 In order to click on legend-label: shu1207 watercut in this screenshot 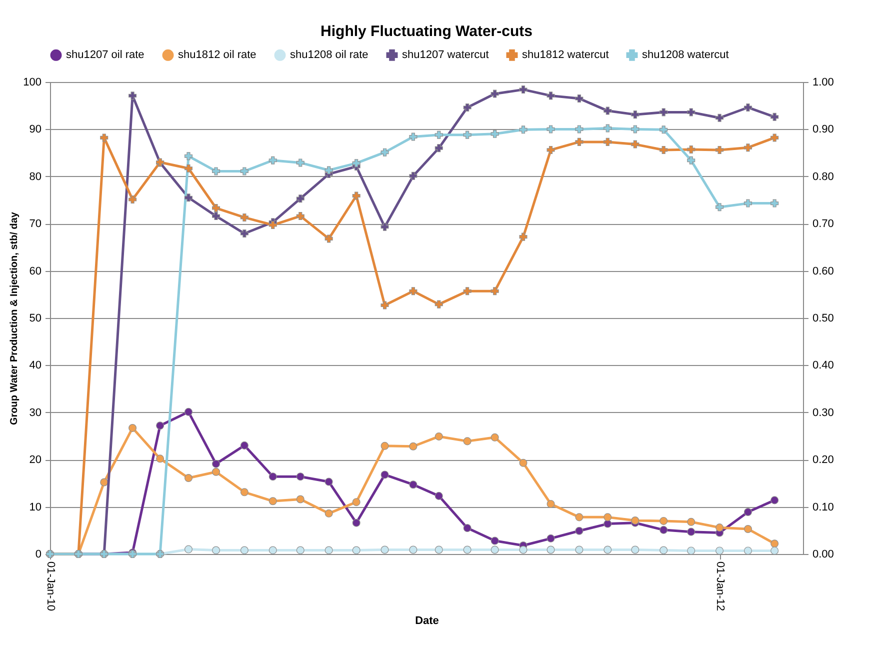, I will do `click(445, 55)`.